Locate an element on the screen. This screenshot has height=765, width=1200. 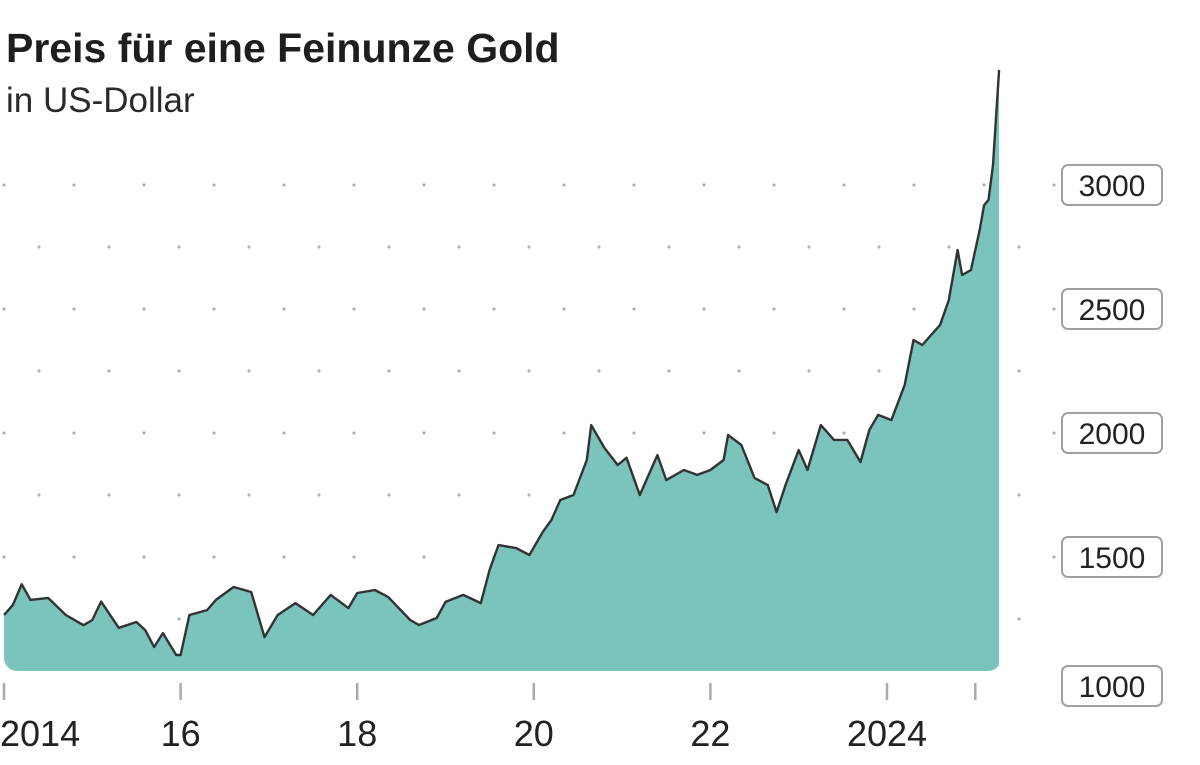
y-tick-label: 2000 is located at coordinates (1112, 434).